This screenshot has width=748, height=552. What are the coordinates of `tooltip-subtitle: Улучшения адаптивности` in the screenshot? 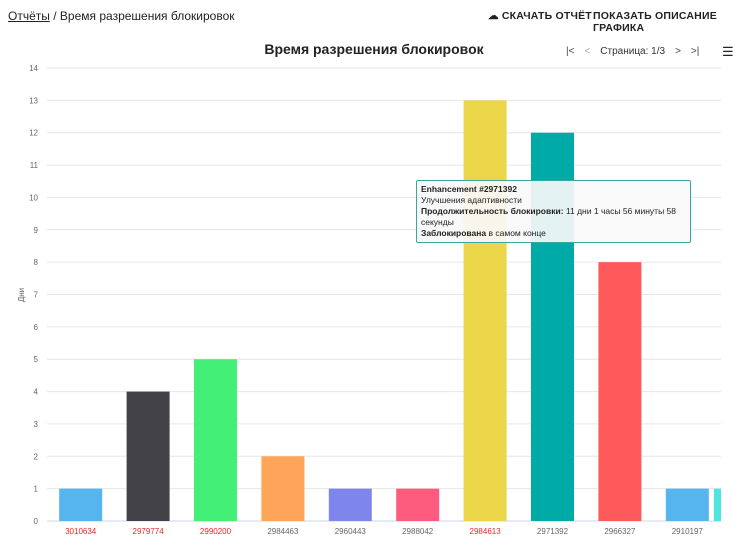 It's located at (471, 200).